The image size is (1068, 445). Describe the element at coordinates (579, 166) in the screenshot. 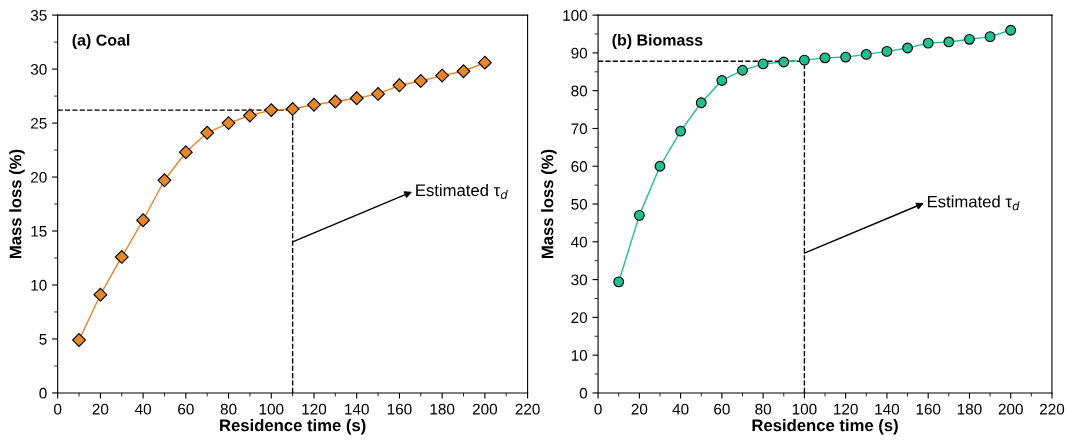

I see `y-tick-label: 60` at that location.